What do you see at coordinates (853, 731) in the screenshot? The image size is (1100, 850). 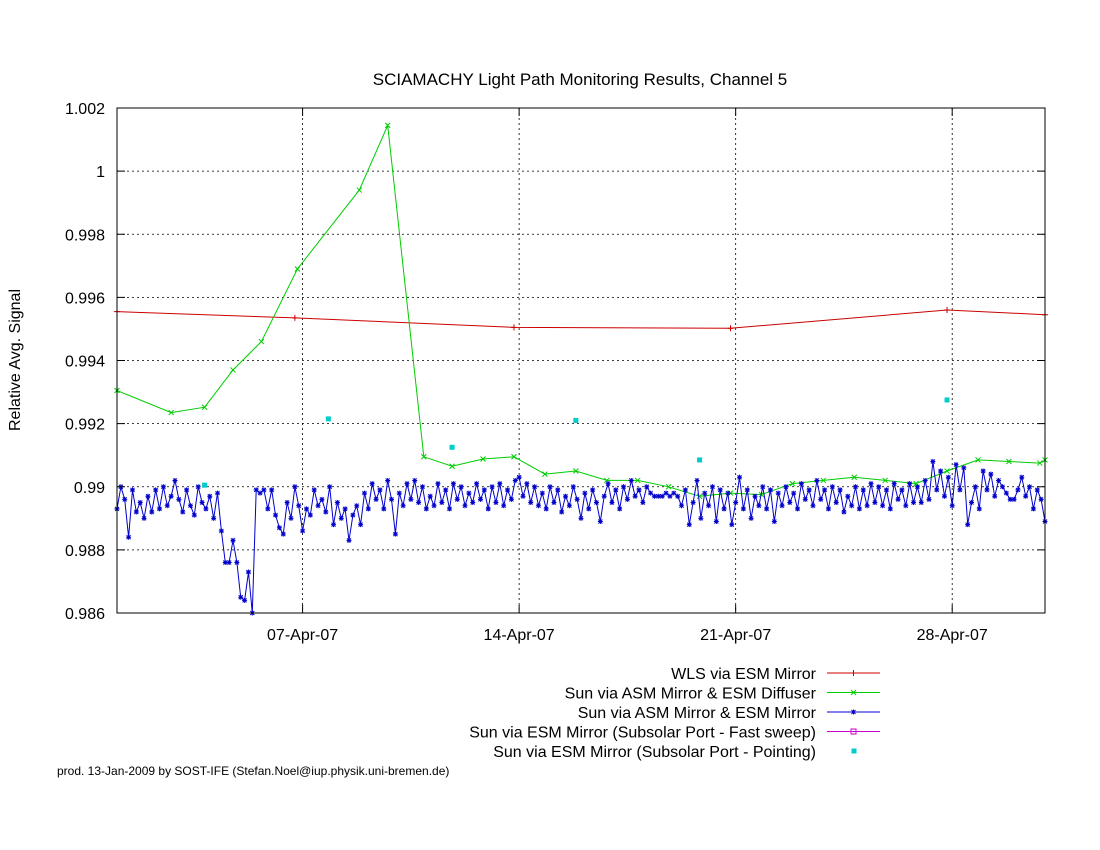 I see `legend-marker` at bounding box center [853, 731].